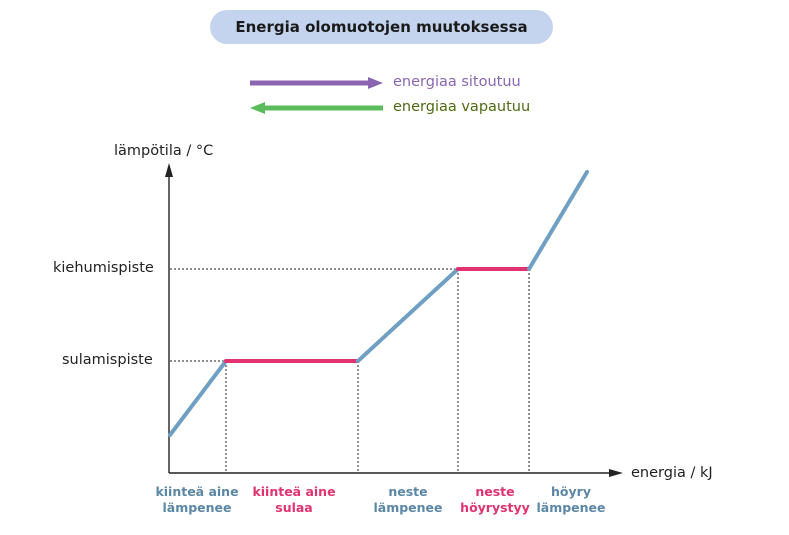 This screenshot has width=789, height=535. I want to click on segment-liquid-heating, so click(408, 315).